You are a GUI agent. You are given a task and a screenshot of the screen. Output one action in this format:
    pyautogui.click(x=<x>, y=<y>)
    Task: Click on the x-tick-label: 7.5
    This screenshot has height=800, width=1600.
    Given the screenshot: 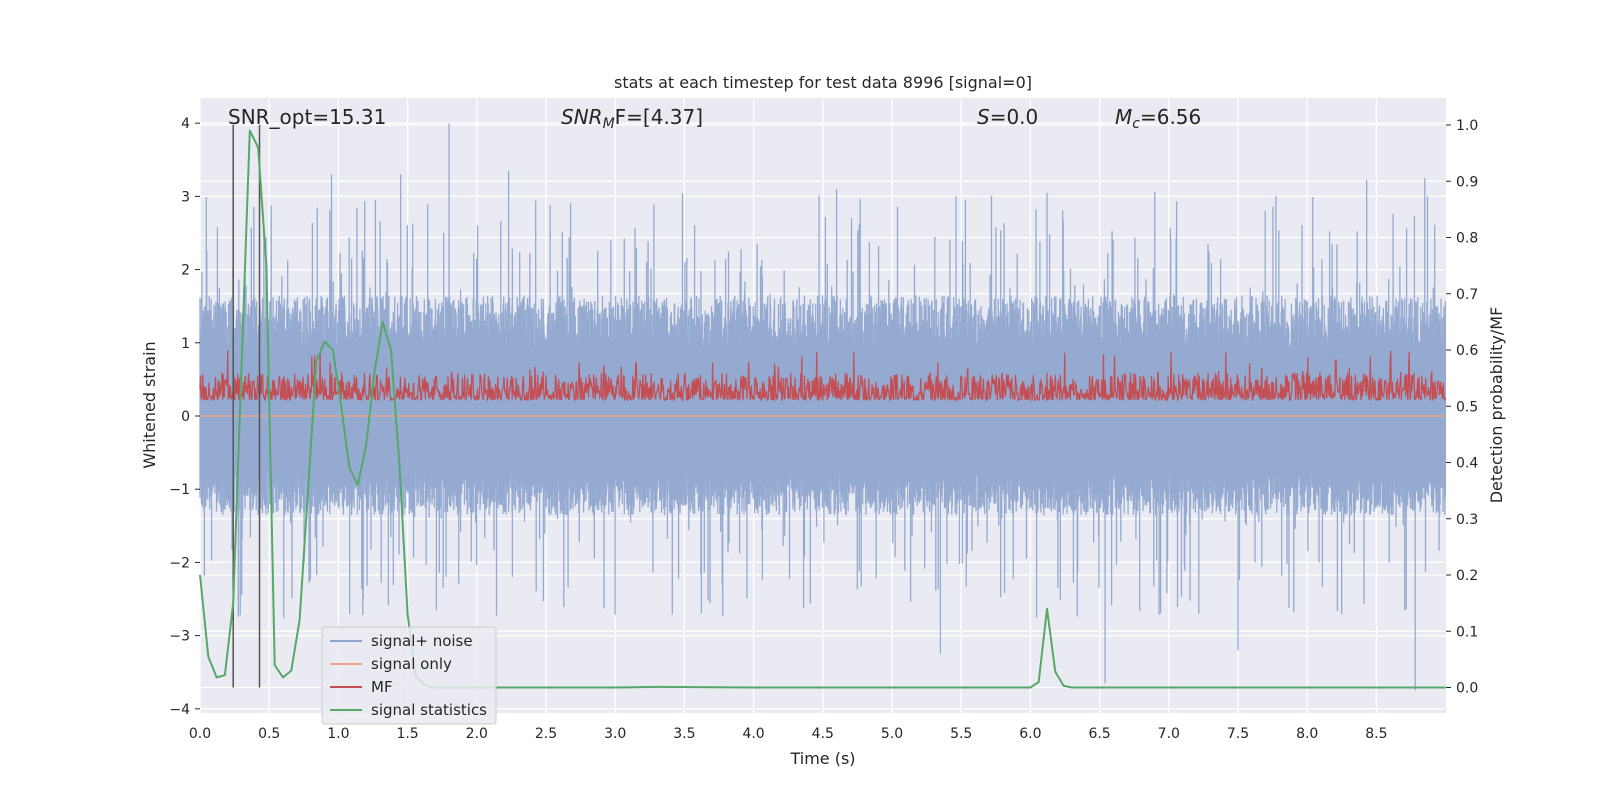 What is the action you would take?
    pyautogui.click(x=1238, y=734)
    